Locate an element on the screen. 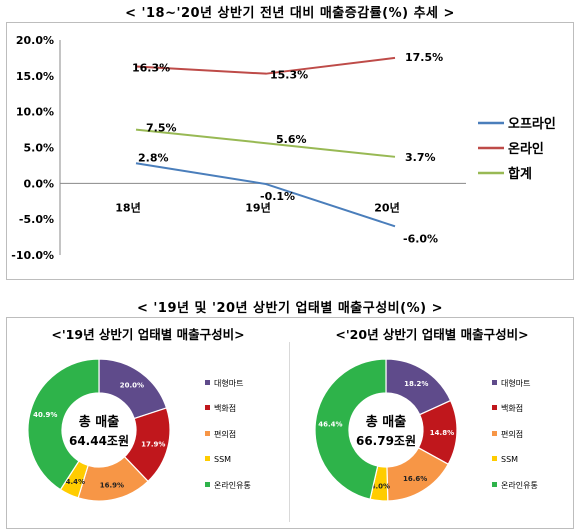 This screenshot has height=530, width=580. pie-2019-title: <'19년 상반기 업태별 매출구성비> is located at coordinates (148, 334).